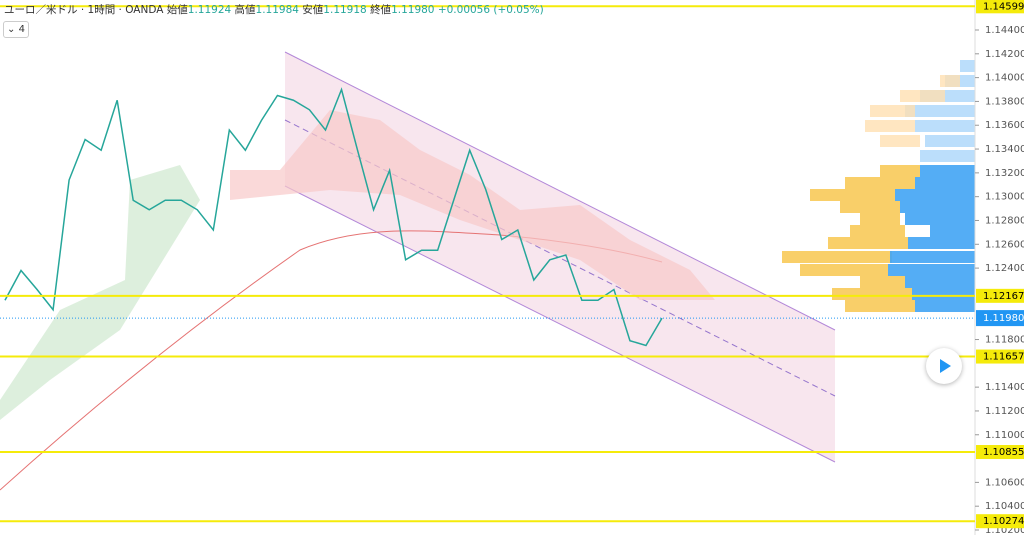 The height and width of the screenshot is (535, 1024). Describe the element at coordinates (1004, 387) in the screenshot. I see `y-tick-label: 1.11400` at that location.